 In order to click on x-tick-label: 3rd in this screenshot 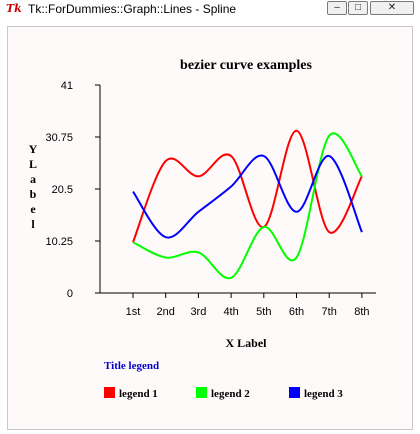, I will do `click(198, 312)`.